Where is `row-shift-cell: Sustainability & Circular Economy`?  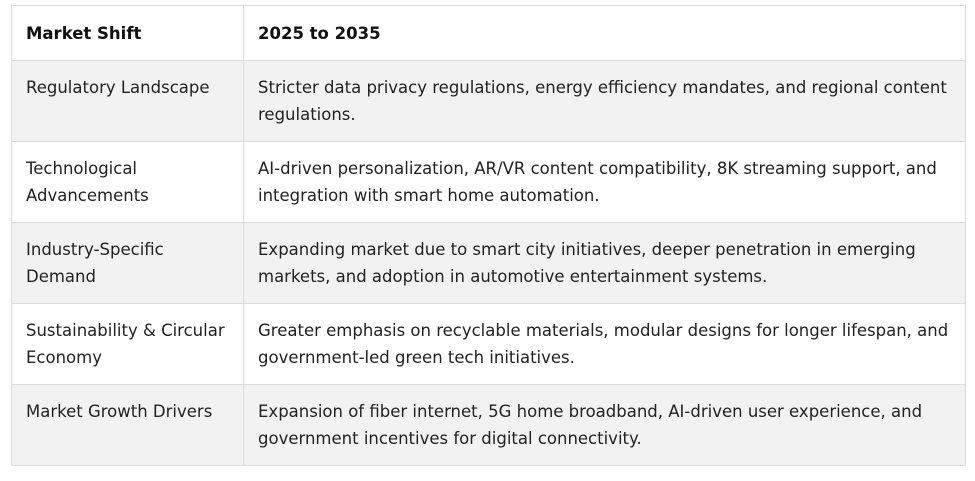
row-shift-cell: Sustainability & Circular Economy is located at coordinates (127, 344).